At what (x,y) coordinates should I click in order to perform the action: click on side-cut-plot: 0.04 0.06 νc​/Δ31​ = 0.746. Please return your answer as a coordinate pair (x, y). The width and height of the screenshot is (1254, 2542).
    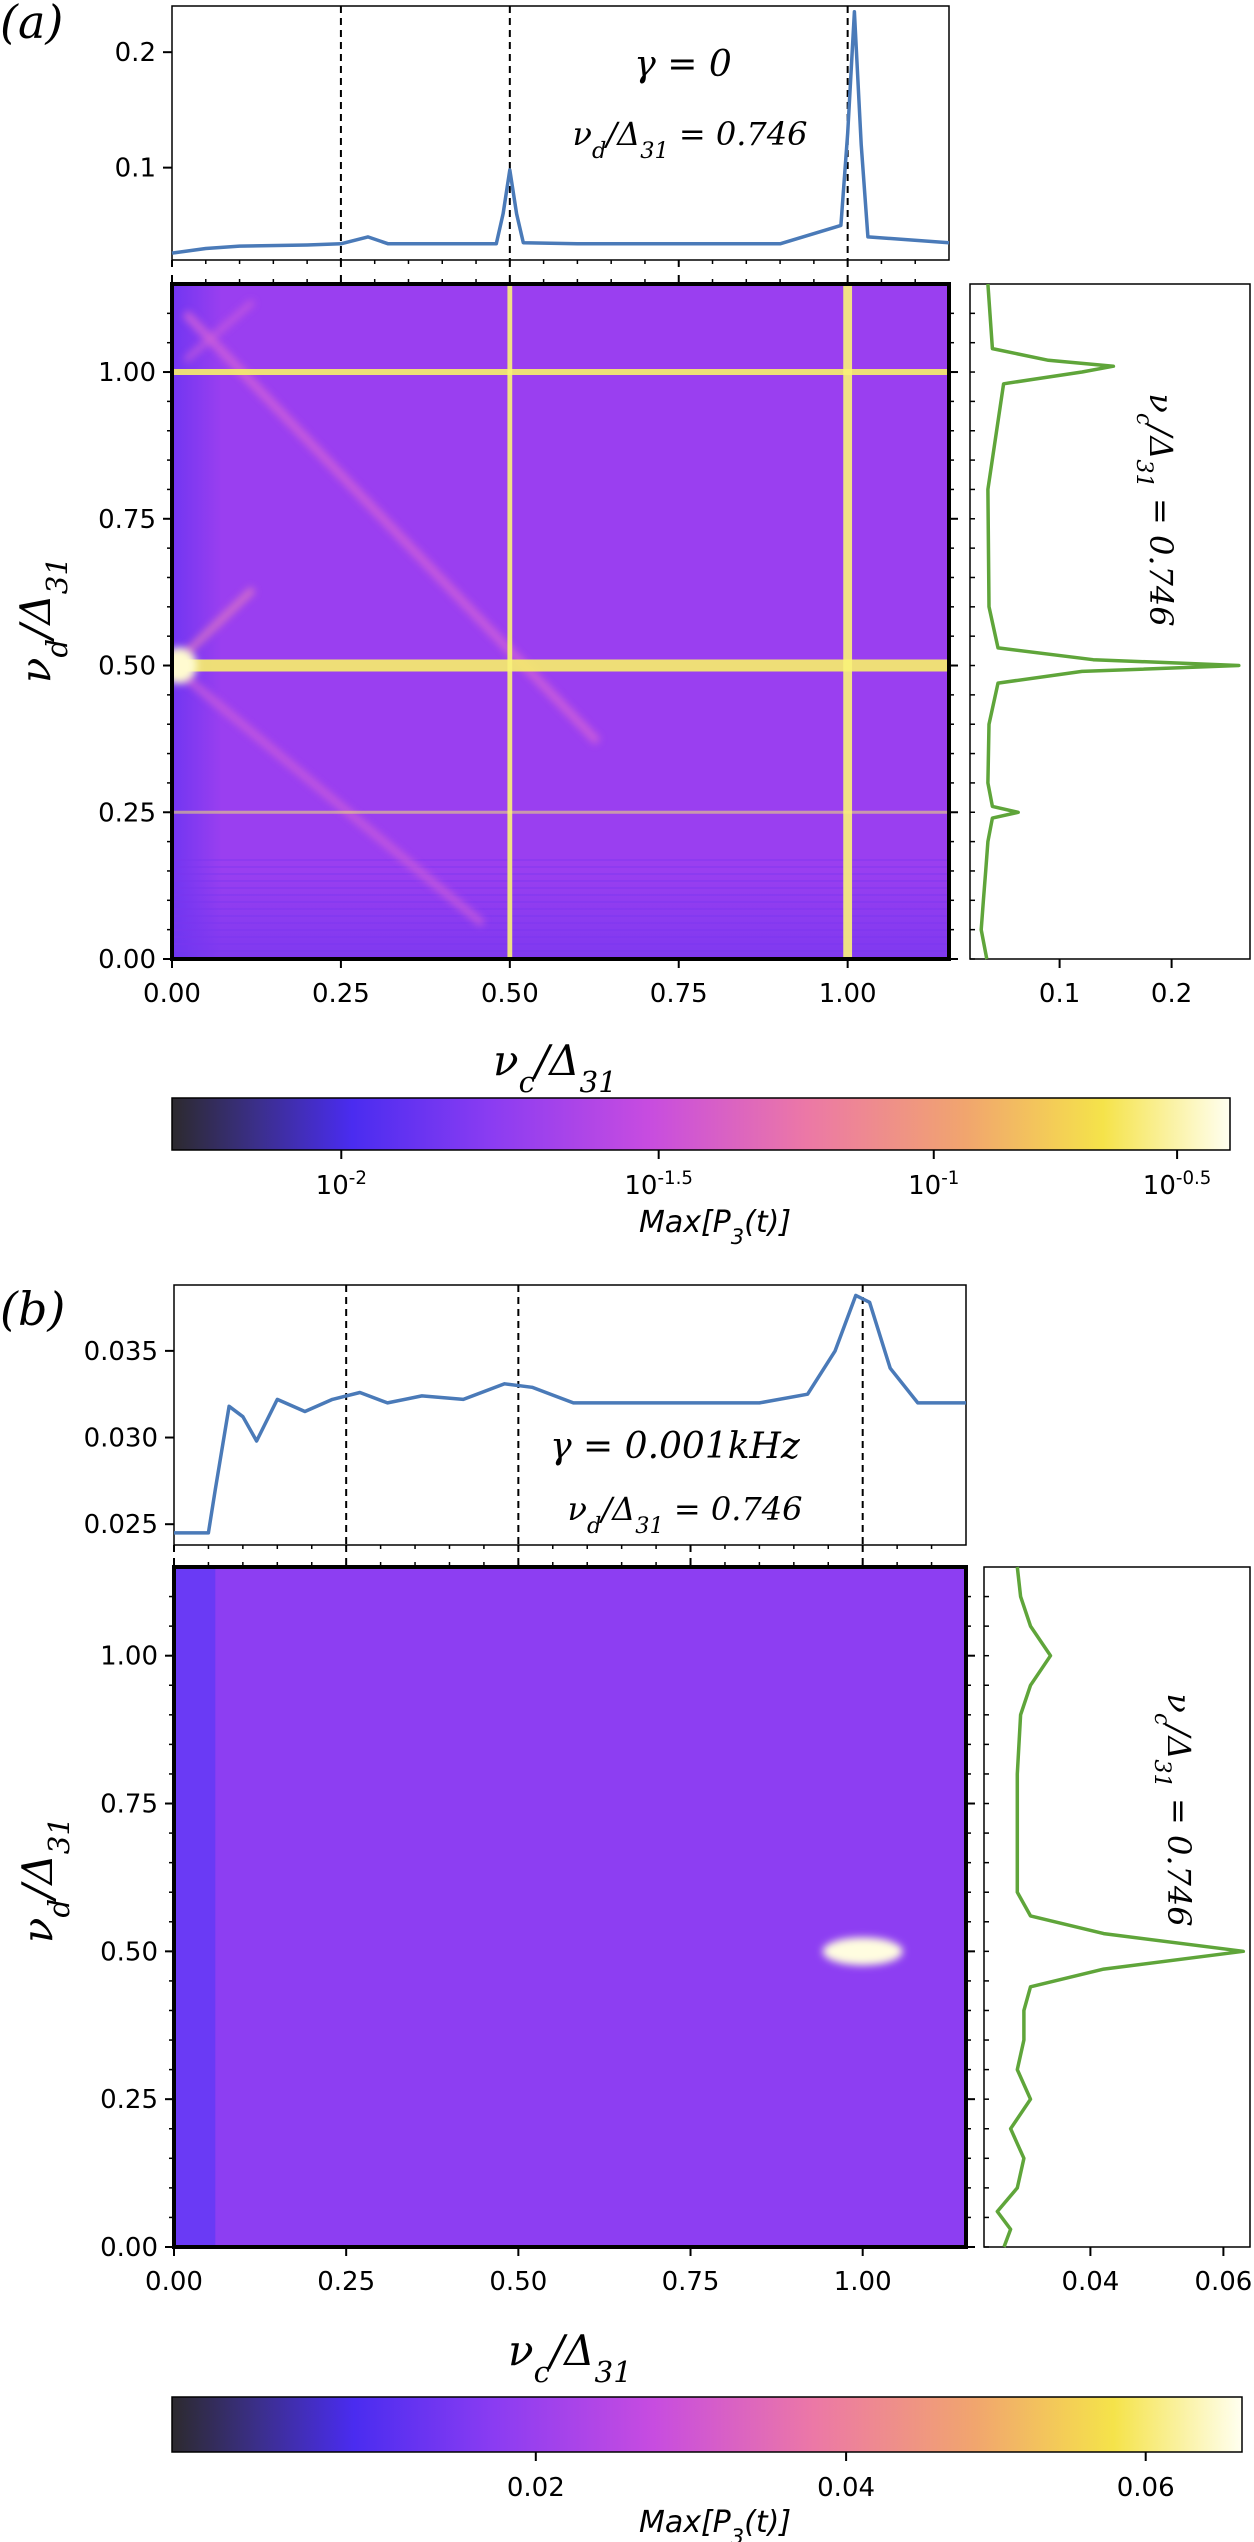
    Looking at the image, I should click on (1117, 1931).